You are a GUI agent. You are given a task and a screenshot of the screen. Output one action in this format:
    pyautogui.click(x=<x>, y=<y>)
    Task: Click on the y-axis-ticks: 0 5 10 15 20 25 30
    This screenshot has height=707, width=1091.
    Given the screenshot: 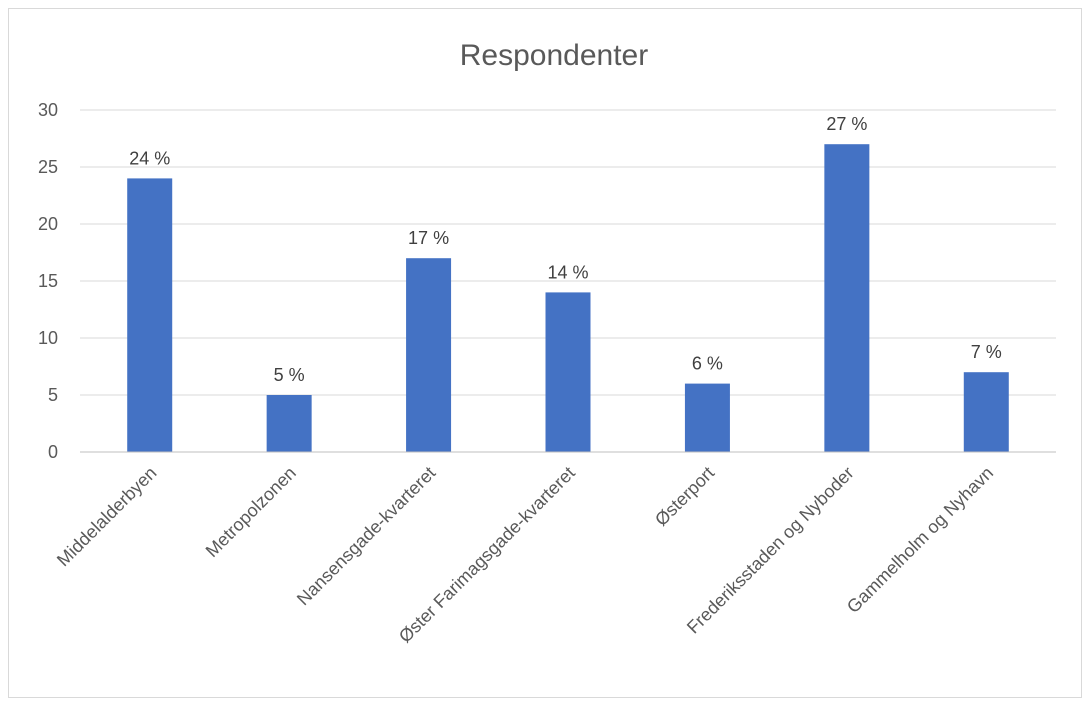 What is the action you would take?
    pyautogui.click(x=48, y=281)
    